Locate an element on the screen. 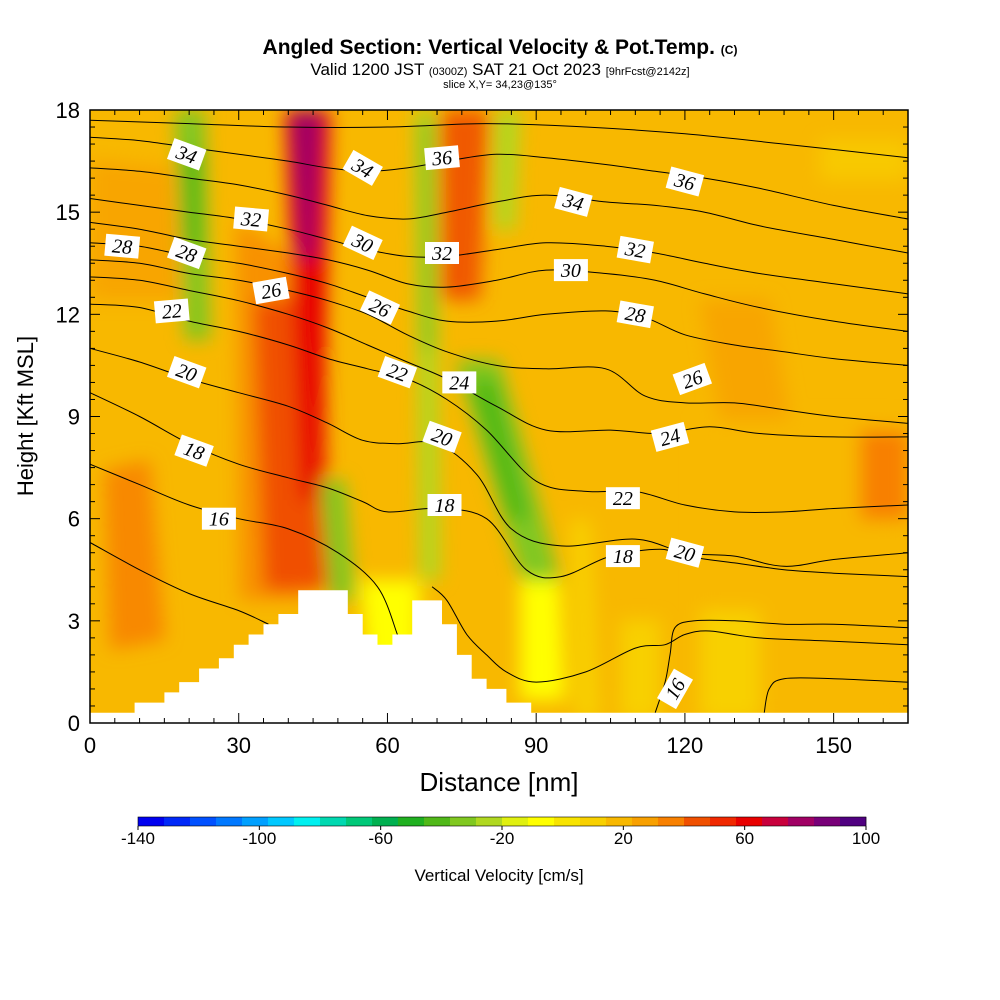 The width and height of the screenshot is (1000, 1000). colorbar-tick-label: -60 is located at coordinates (380, 838).